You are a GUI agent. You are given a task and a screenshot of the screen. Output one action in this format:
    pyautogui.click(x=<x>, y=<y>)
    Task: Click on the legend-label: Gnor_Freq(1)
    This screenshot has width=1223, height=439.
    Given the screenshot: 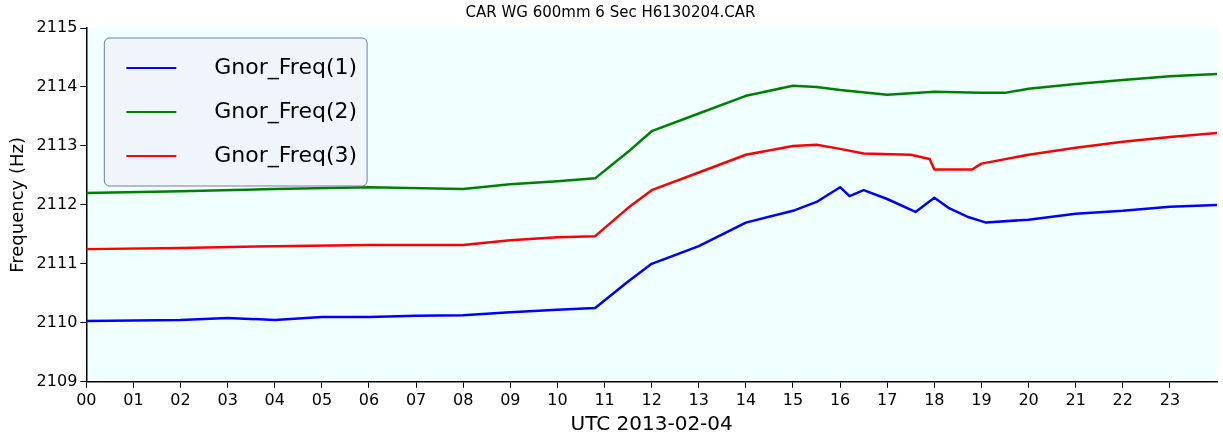 What is the action you would take?
    pyautogui.click(x=286, y=66)
    